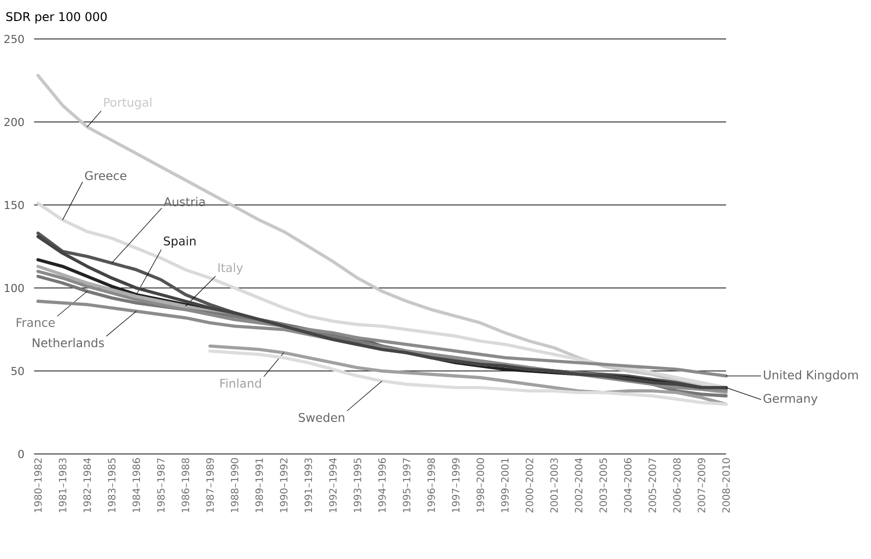 The height and width of the screenshot is (559, 871). What do you see at coordinates (406, 485) in the screenshot?
I see `x-tick-label: 1995–1997` at bounding box center [406, 485].